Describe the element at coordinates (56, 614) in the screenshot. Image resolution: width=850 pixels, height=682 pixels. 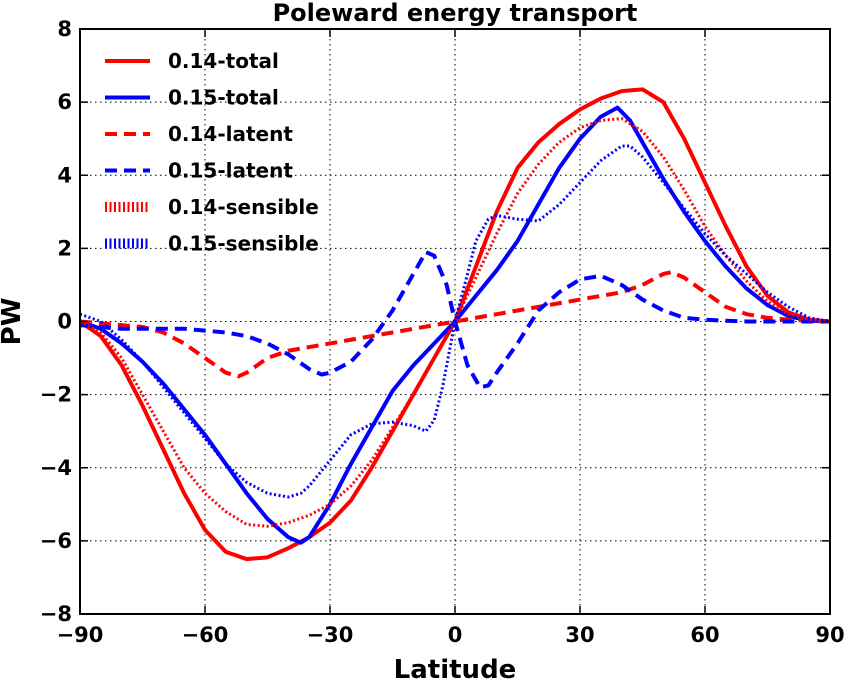
I see `y-tick-label: −8` at that location.